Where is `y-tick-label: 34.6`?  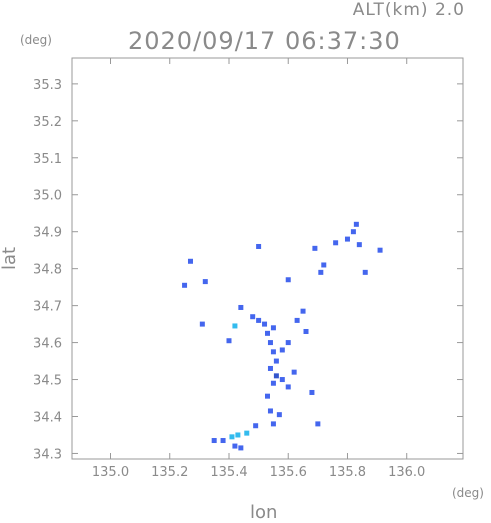 y-tick-label: 34.6 is located at coordinates (47, 344).